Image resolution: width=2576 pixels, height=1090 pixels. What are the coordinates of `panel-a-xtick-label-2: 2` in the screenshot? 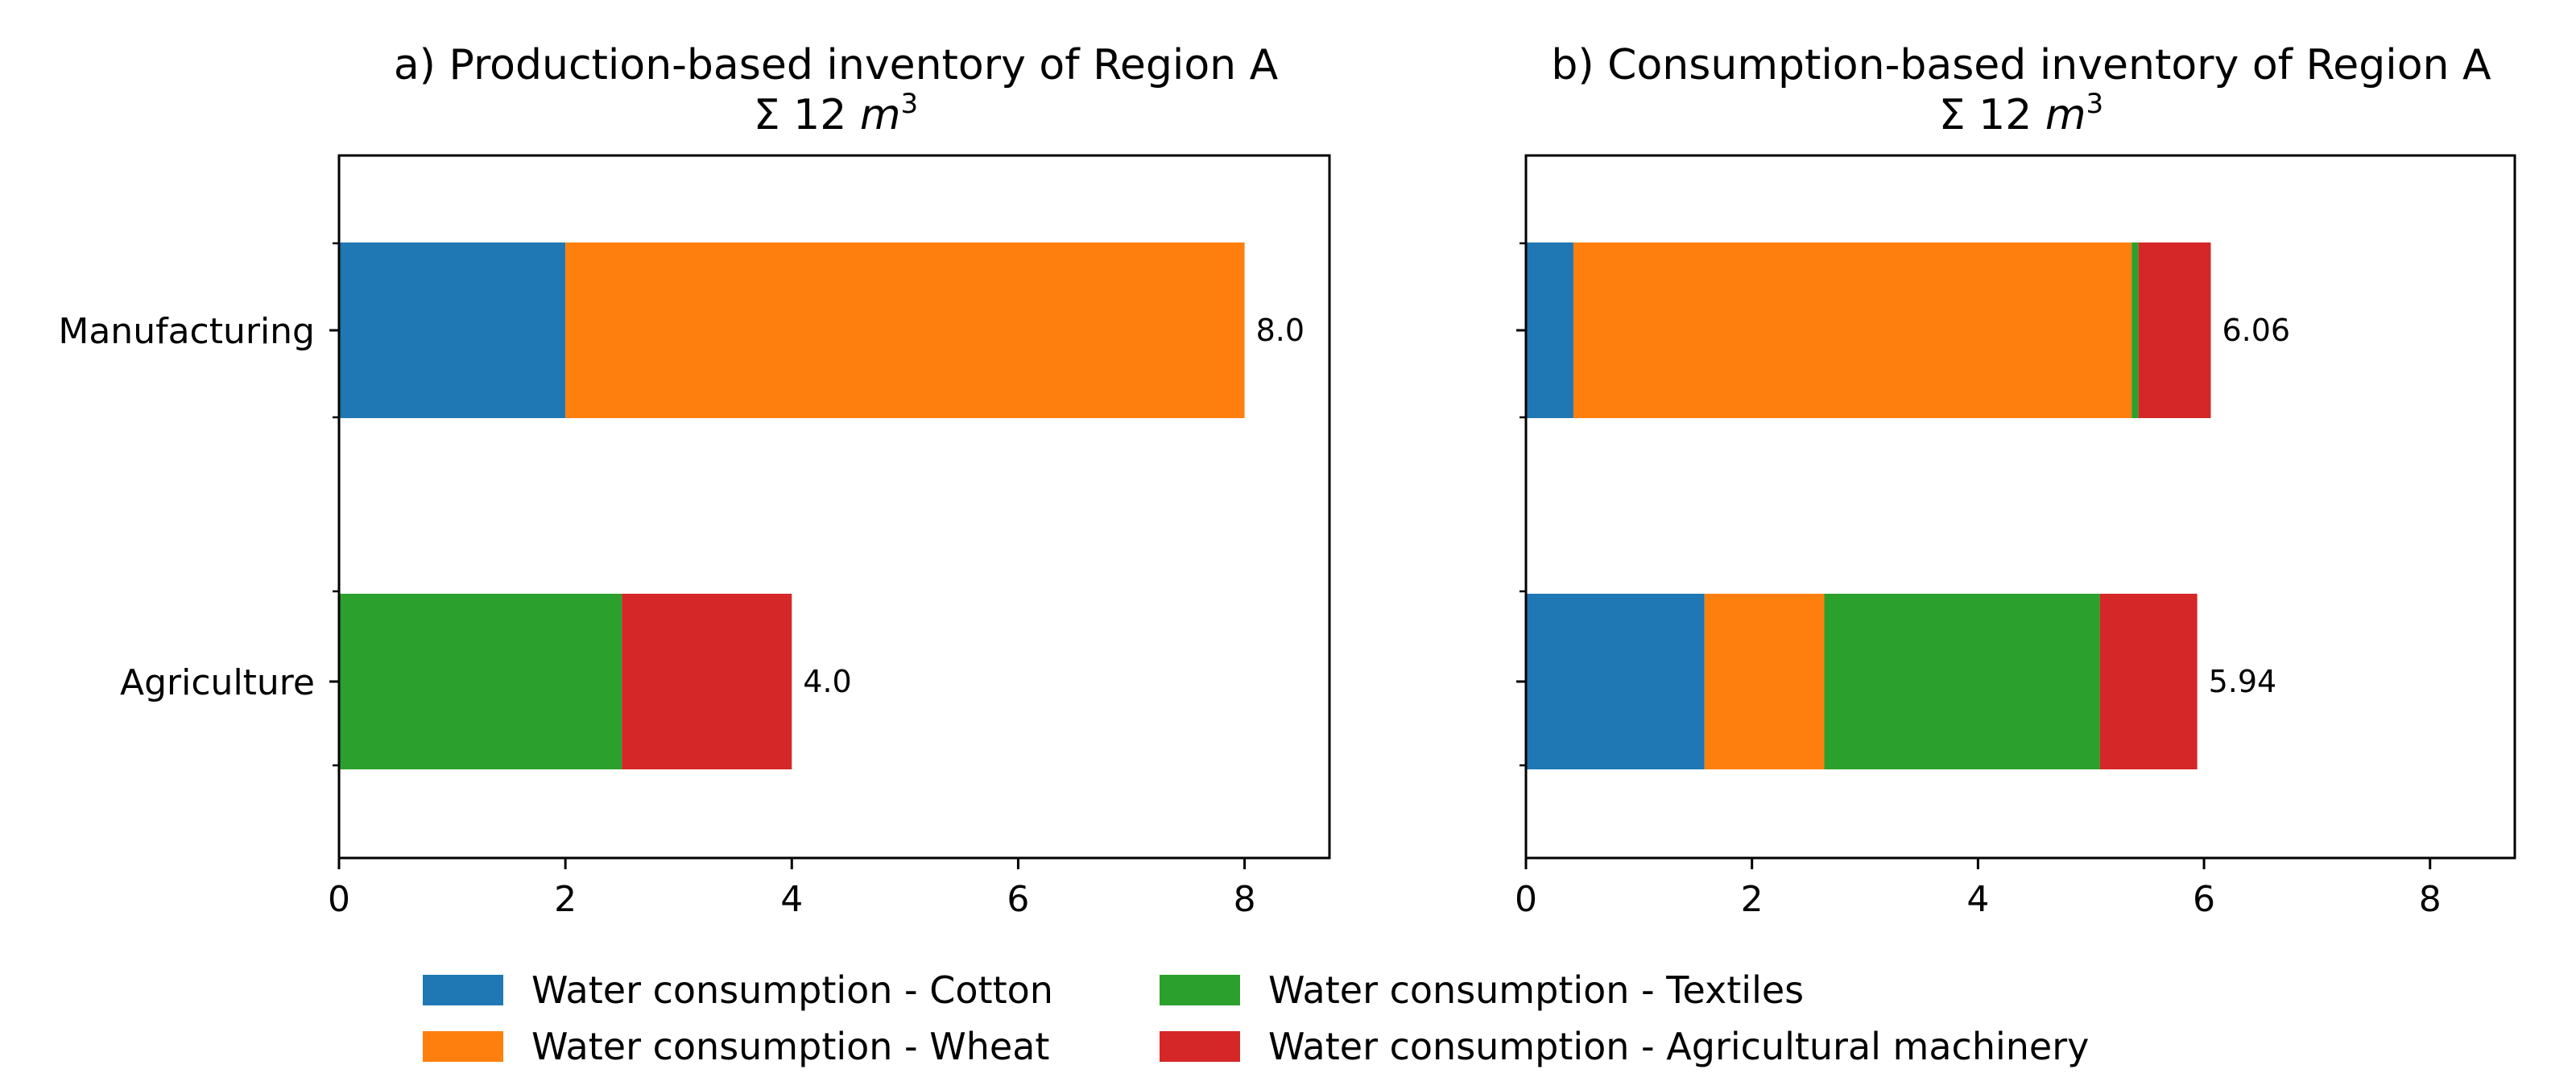 It's located at (565, 899).